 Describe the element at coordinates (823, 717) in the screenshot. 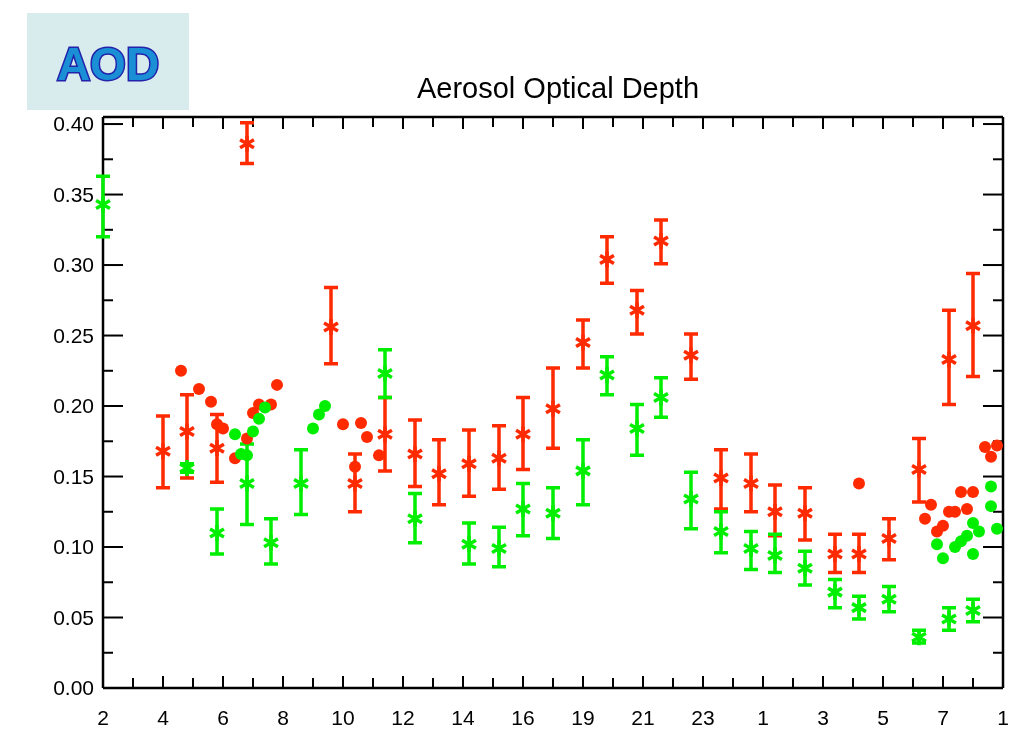

I see `x-tick-label: 3` at that location.